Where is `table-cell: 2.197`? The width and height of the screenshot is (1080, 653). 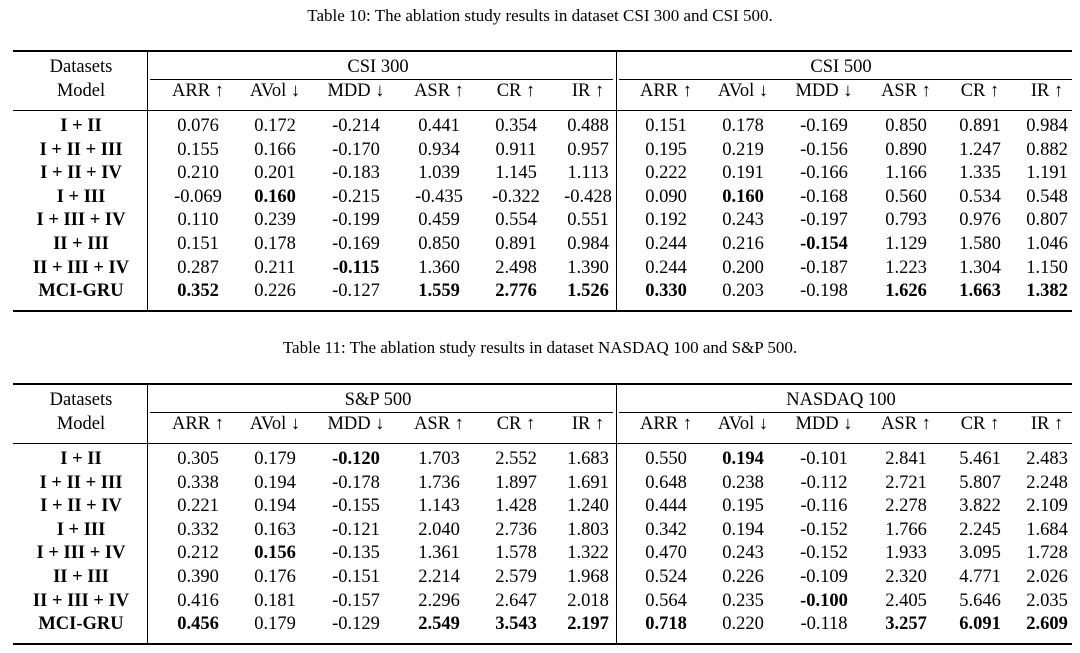 table-cell: 2.197 is located at coordinates (588, 624).